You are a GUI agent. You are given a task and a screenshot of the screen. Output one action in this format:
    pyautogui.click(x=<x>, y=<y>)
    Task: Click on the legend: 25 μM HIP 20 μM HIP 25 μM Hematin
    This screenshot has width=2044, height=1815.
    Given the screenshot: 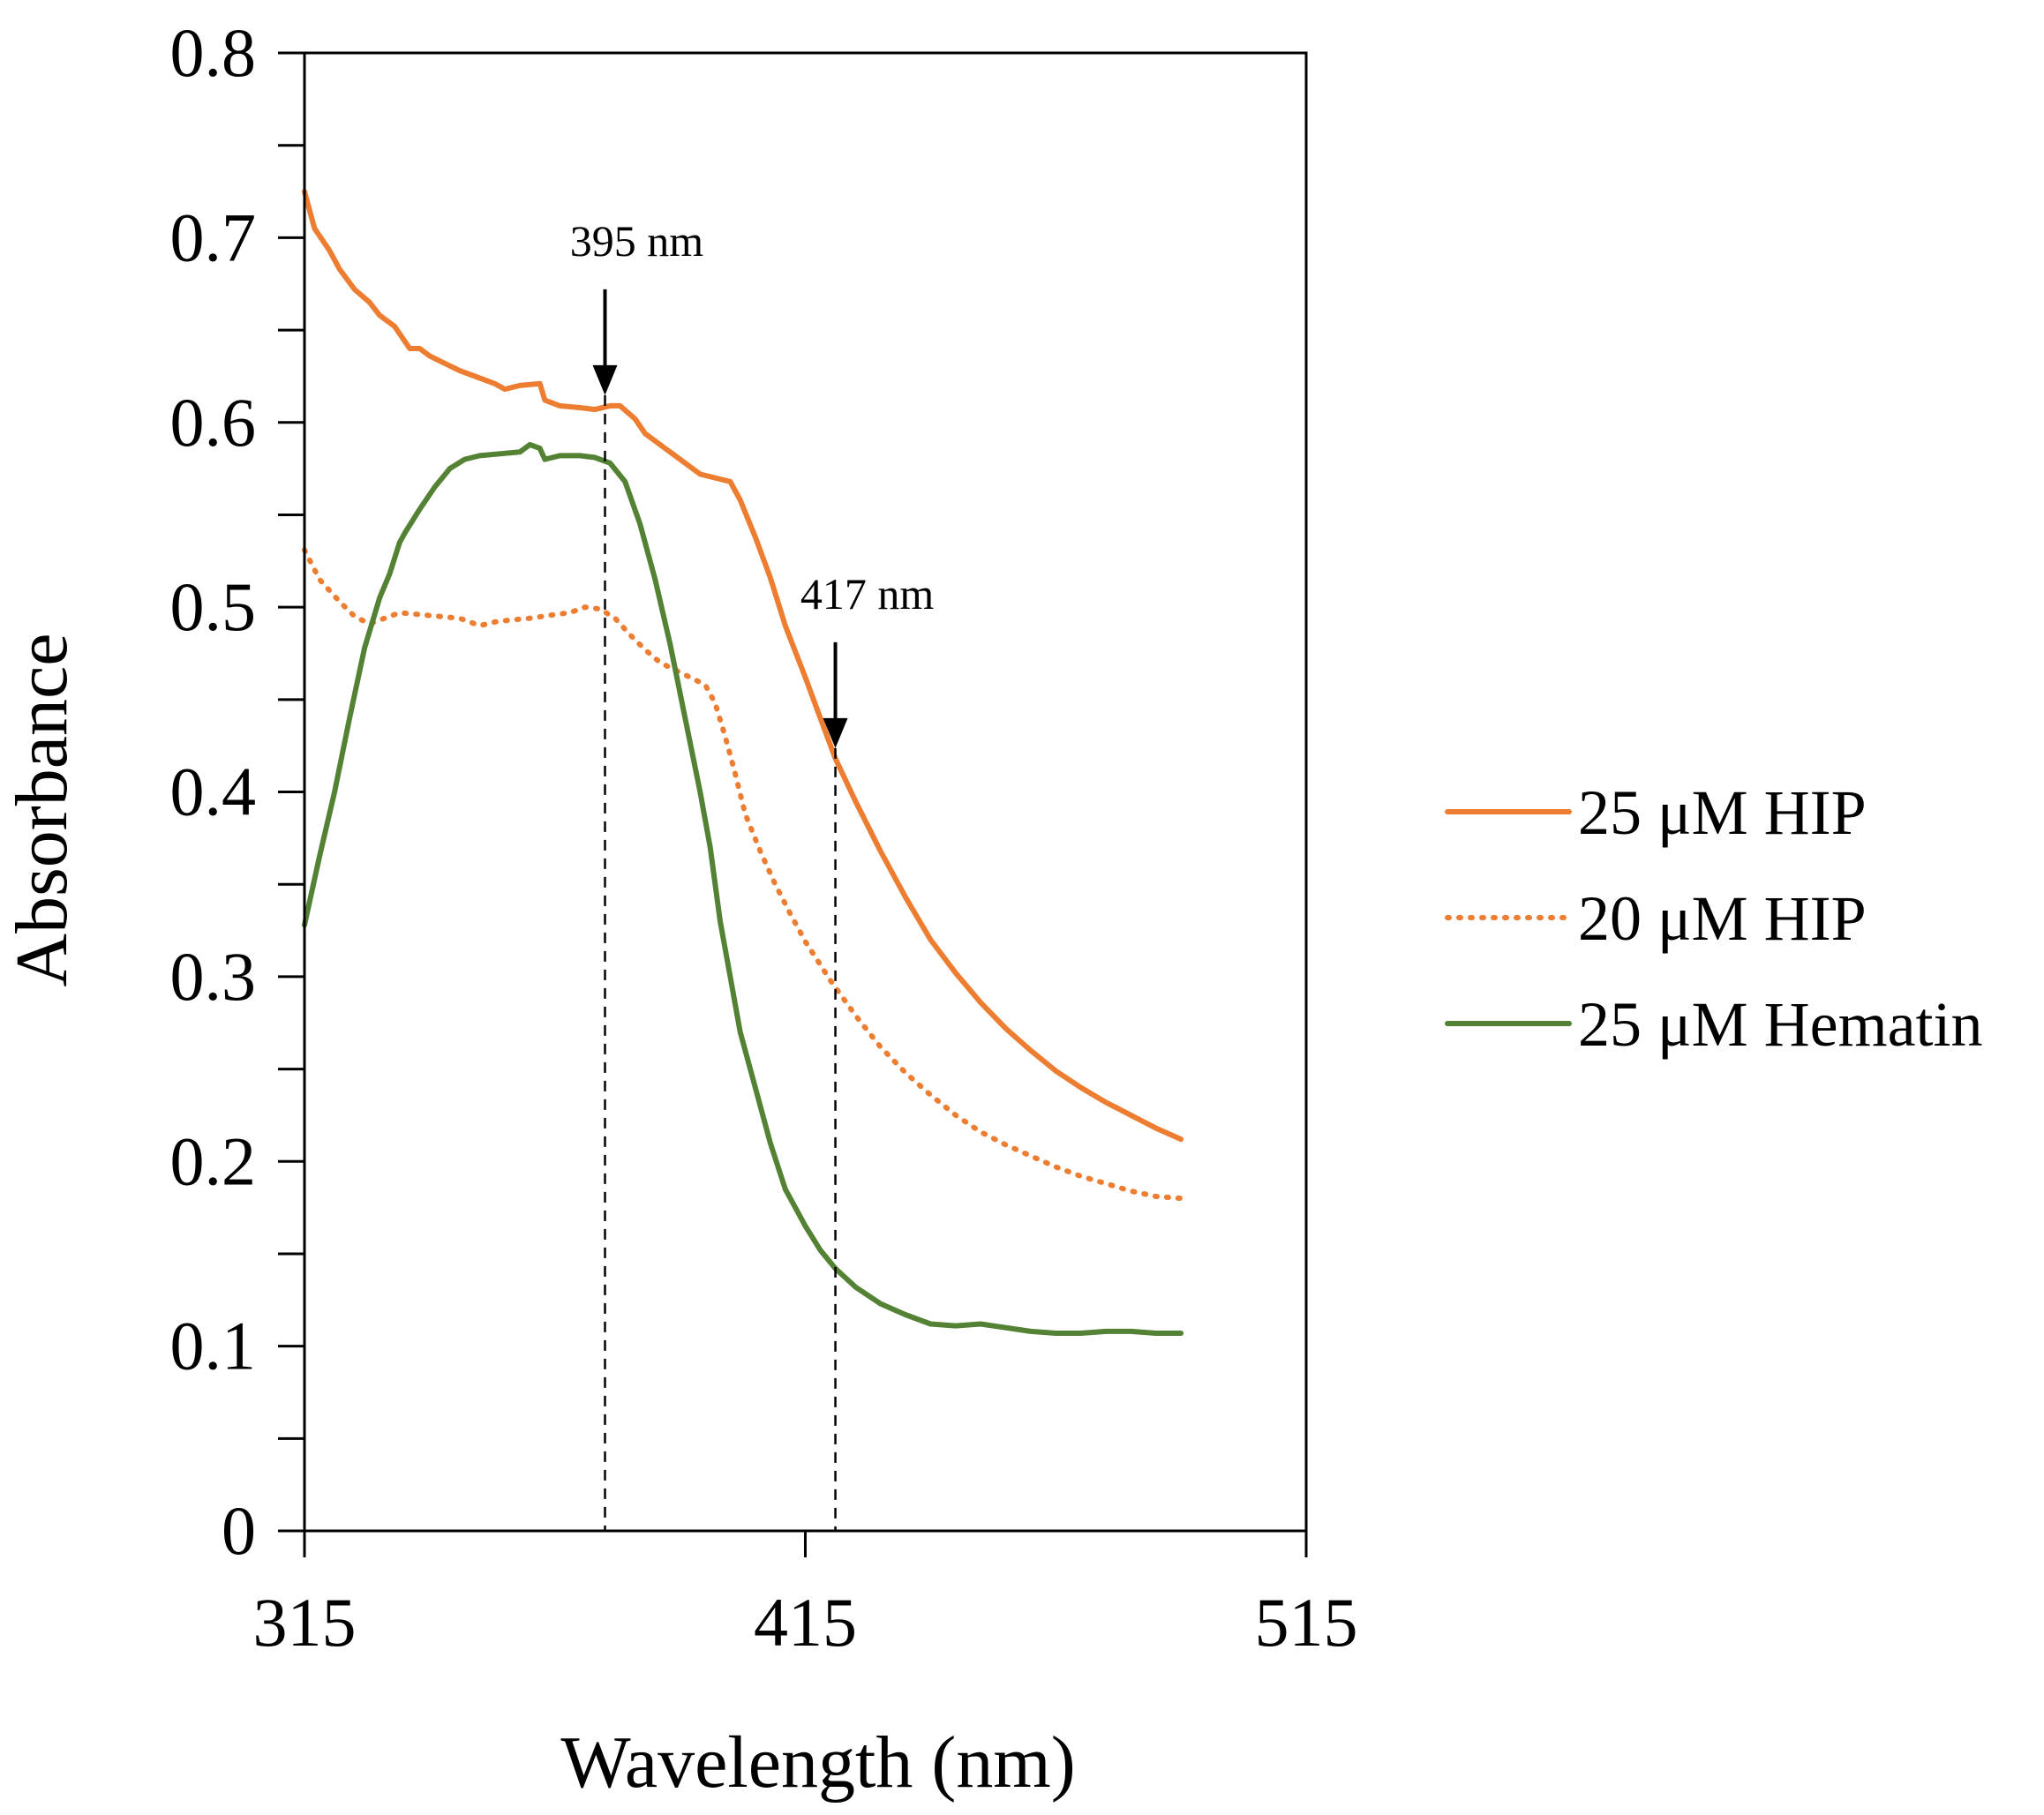 What is the action you would take?
    pyautogui.click(x=1714, y=918)
    